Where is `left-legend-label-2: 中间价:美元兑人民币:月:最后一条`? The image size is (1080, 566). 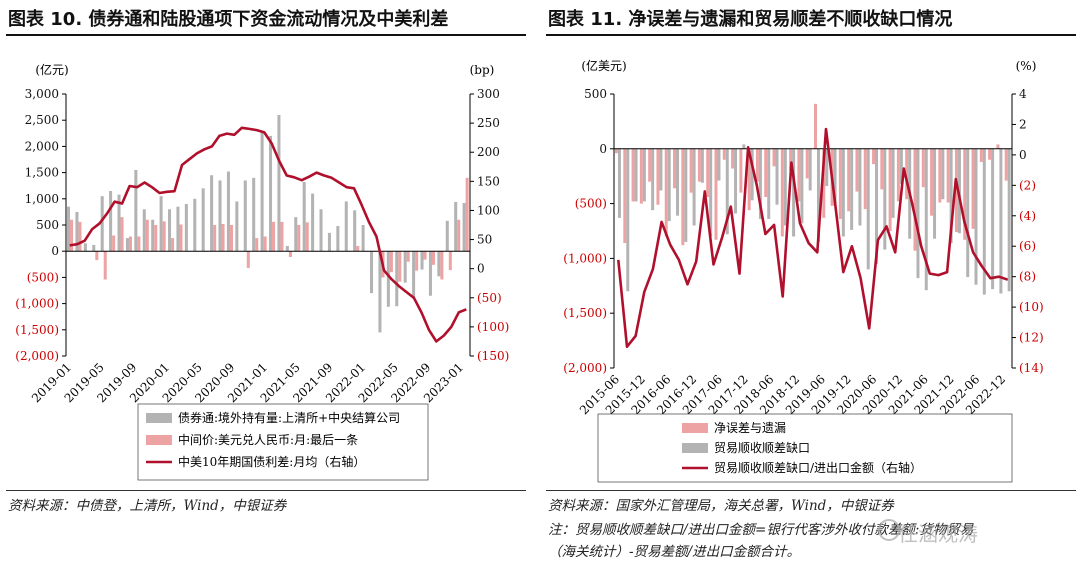
left-legend-label-2: 中间价:美元兑人民币:月:最后一条 is located at coordinates (268, 439).